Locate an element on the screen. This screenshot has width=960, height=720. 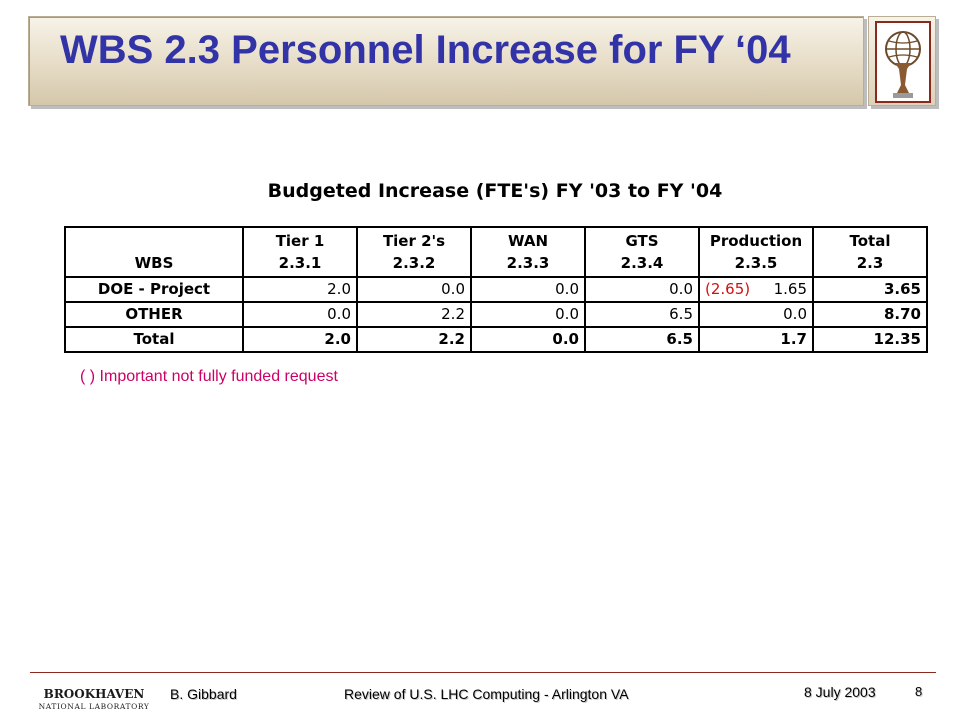
header-name: WAN is located at coordinates (528, 241).